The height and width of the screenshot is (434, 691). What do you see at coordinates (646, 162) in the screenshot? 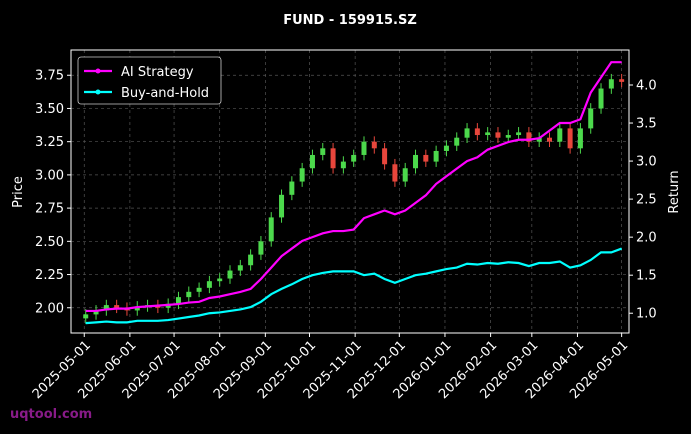
I see `y2-tick-label: 3.0` at bounding box center [646, 162].